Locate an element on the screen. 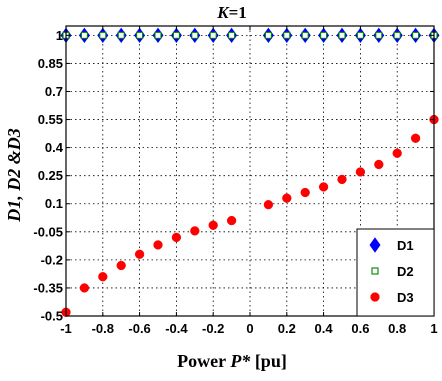 This screenshot has height=381, width=442. legend-label-d3: D3 is located at coordinates (405, 297).